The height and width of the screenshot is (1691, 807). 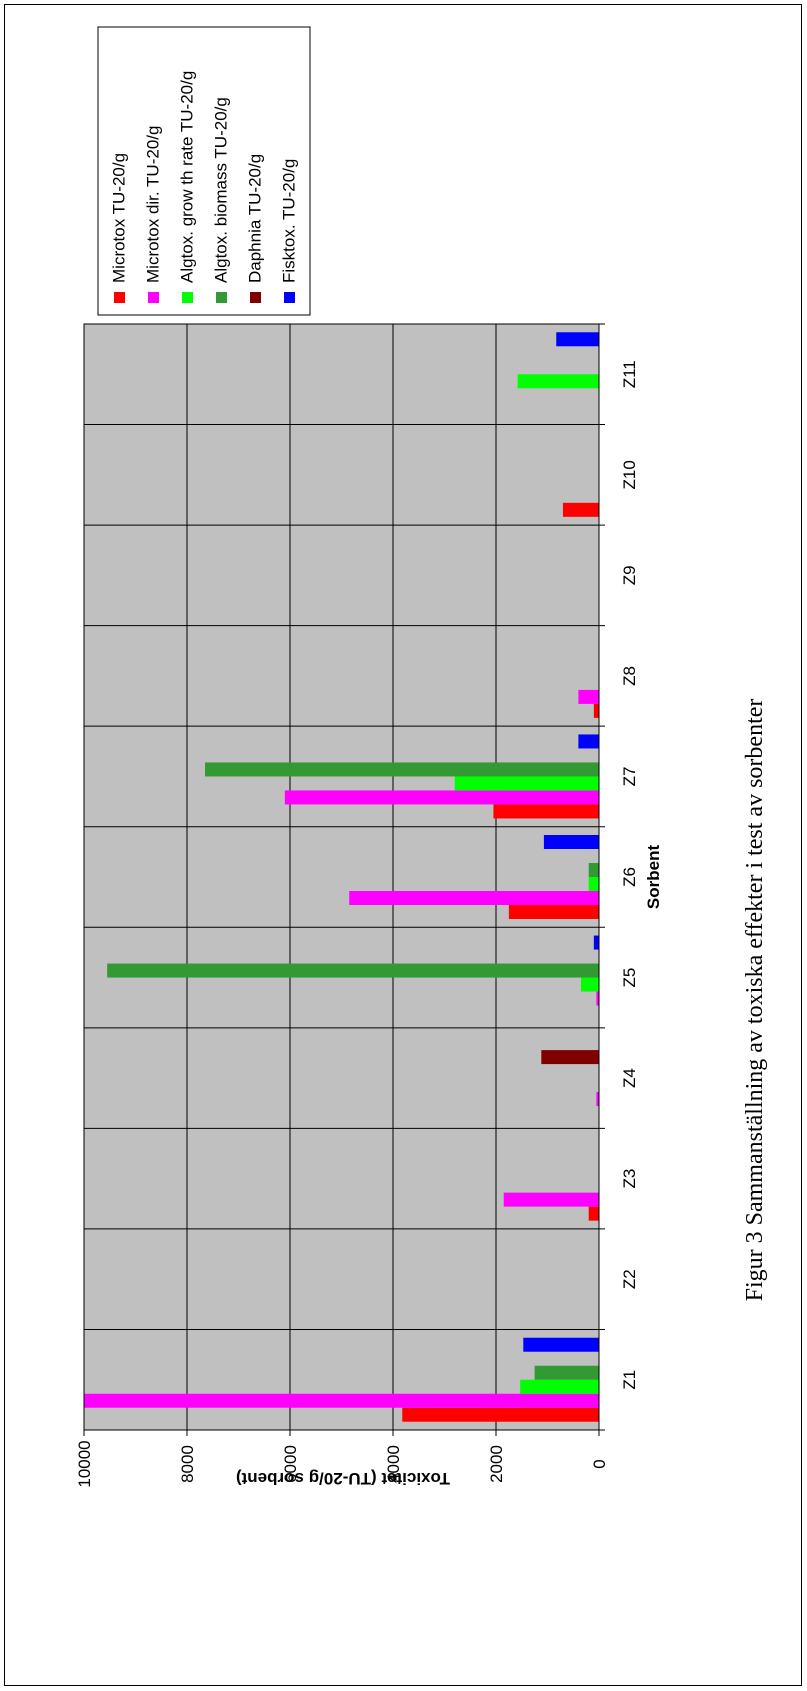 I want to click on x-tick-label: Z10, so click(x=629, y=474).